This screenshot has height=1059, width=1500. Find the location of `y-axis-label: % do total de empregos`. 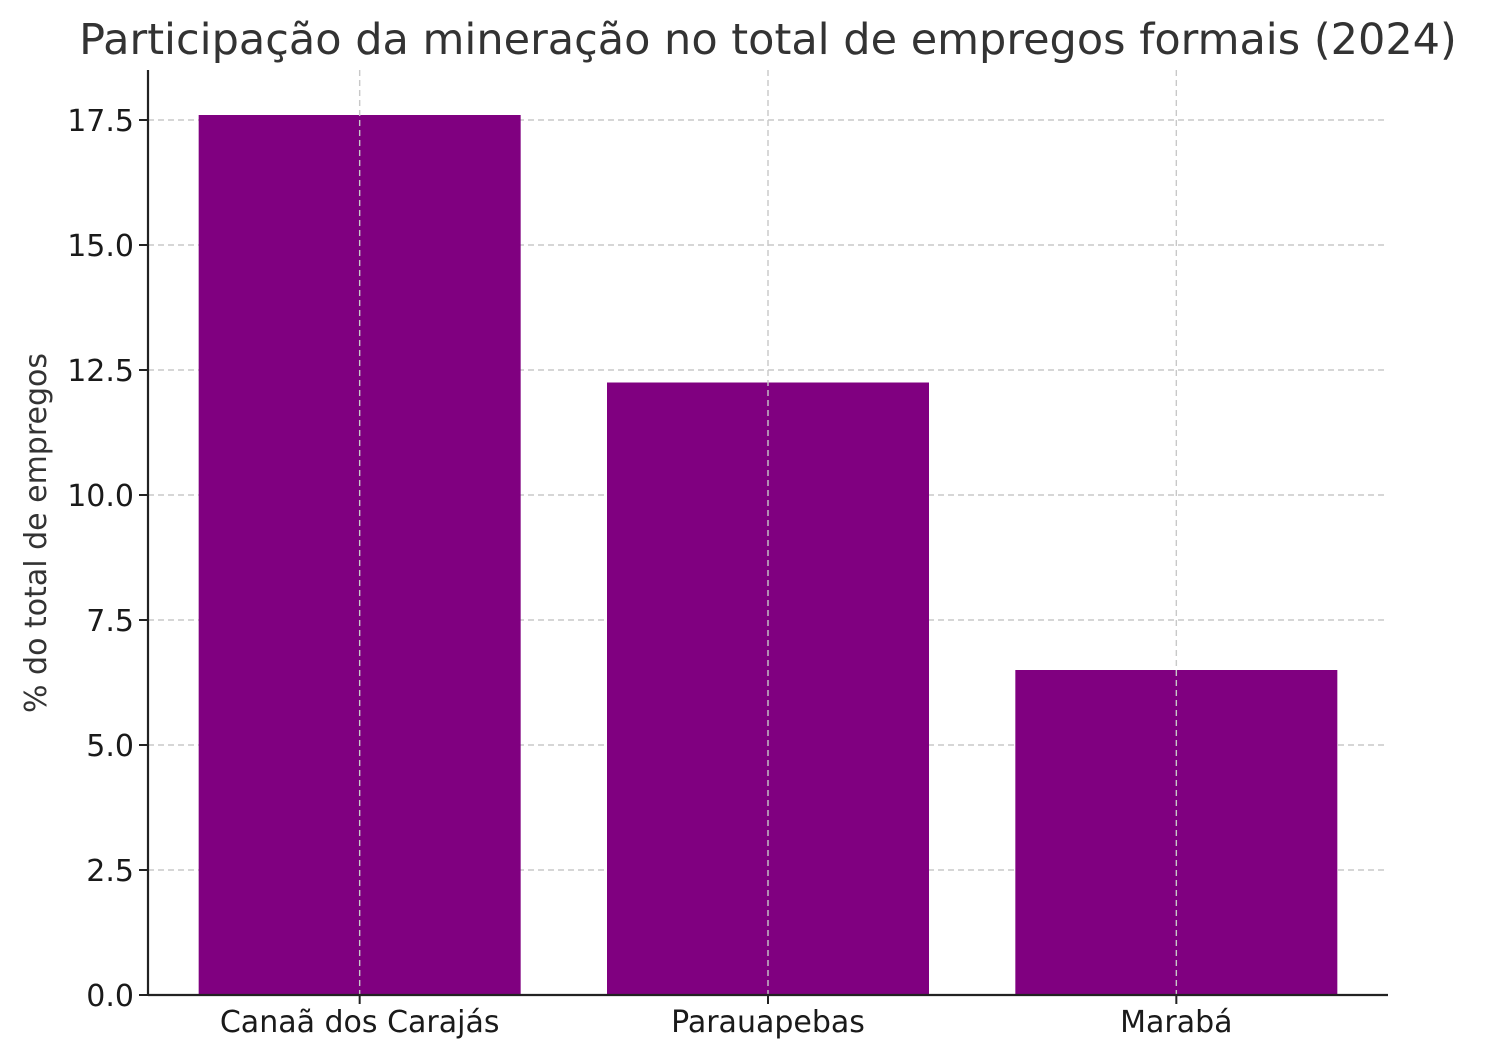

y-axis-label: % do total de empregos is located at coordinates (36, 533).